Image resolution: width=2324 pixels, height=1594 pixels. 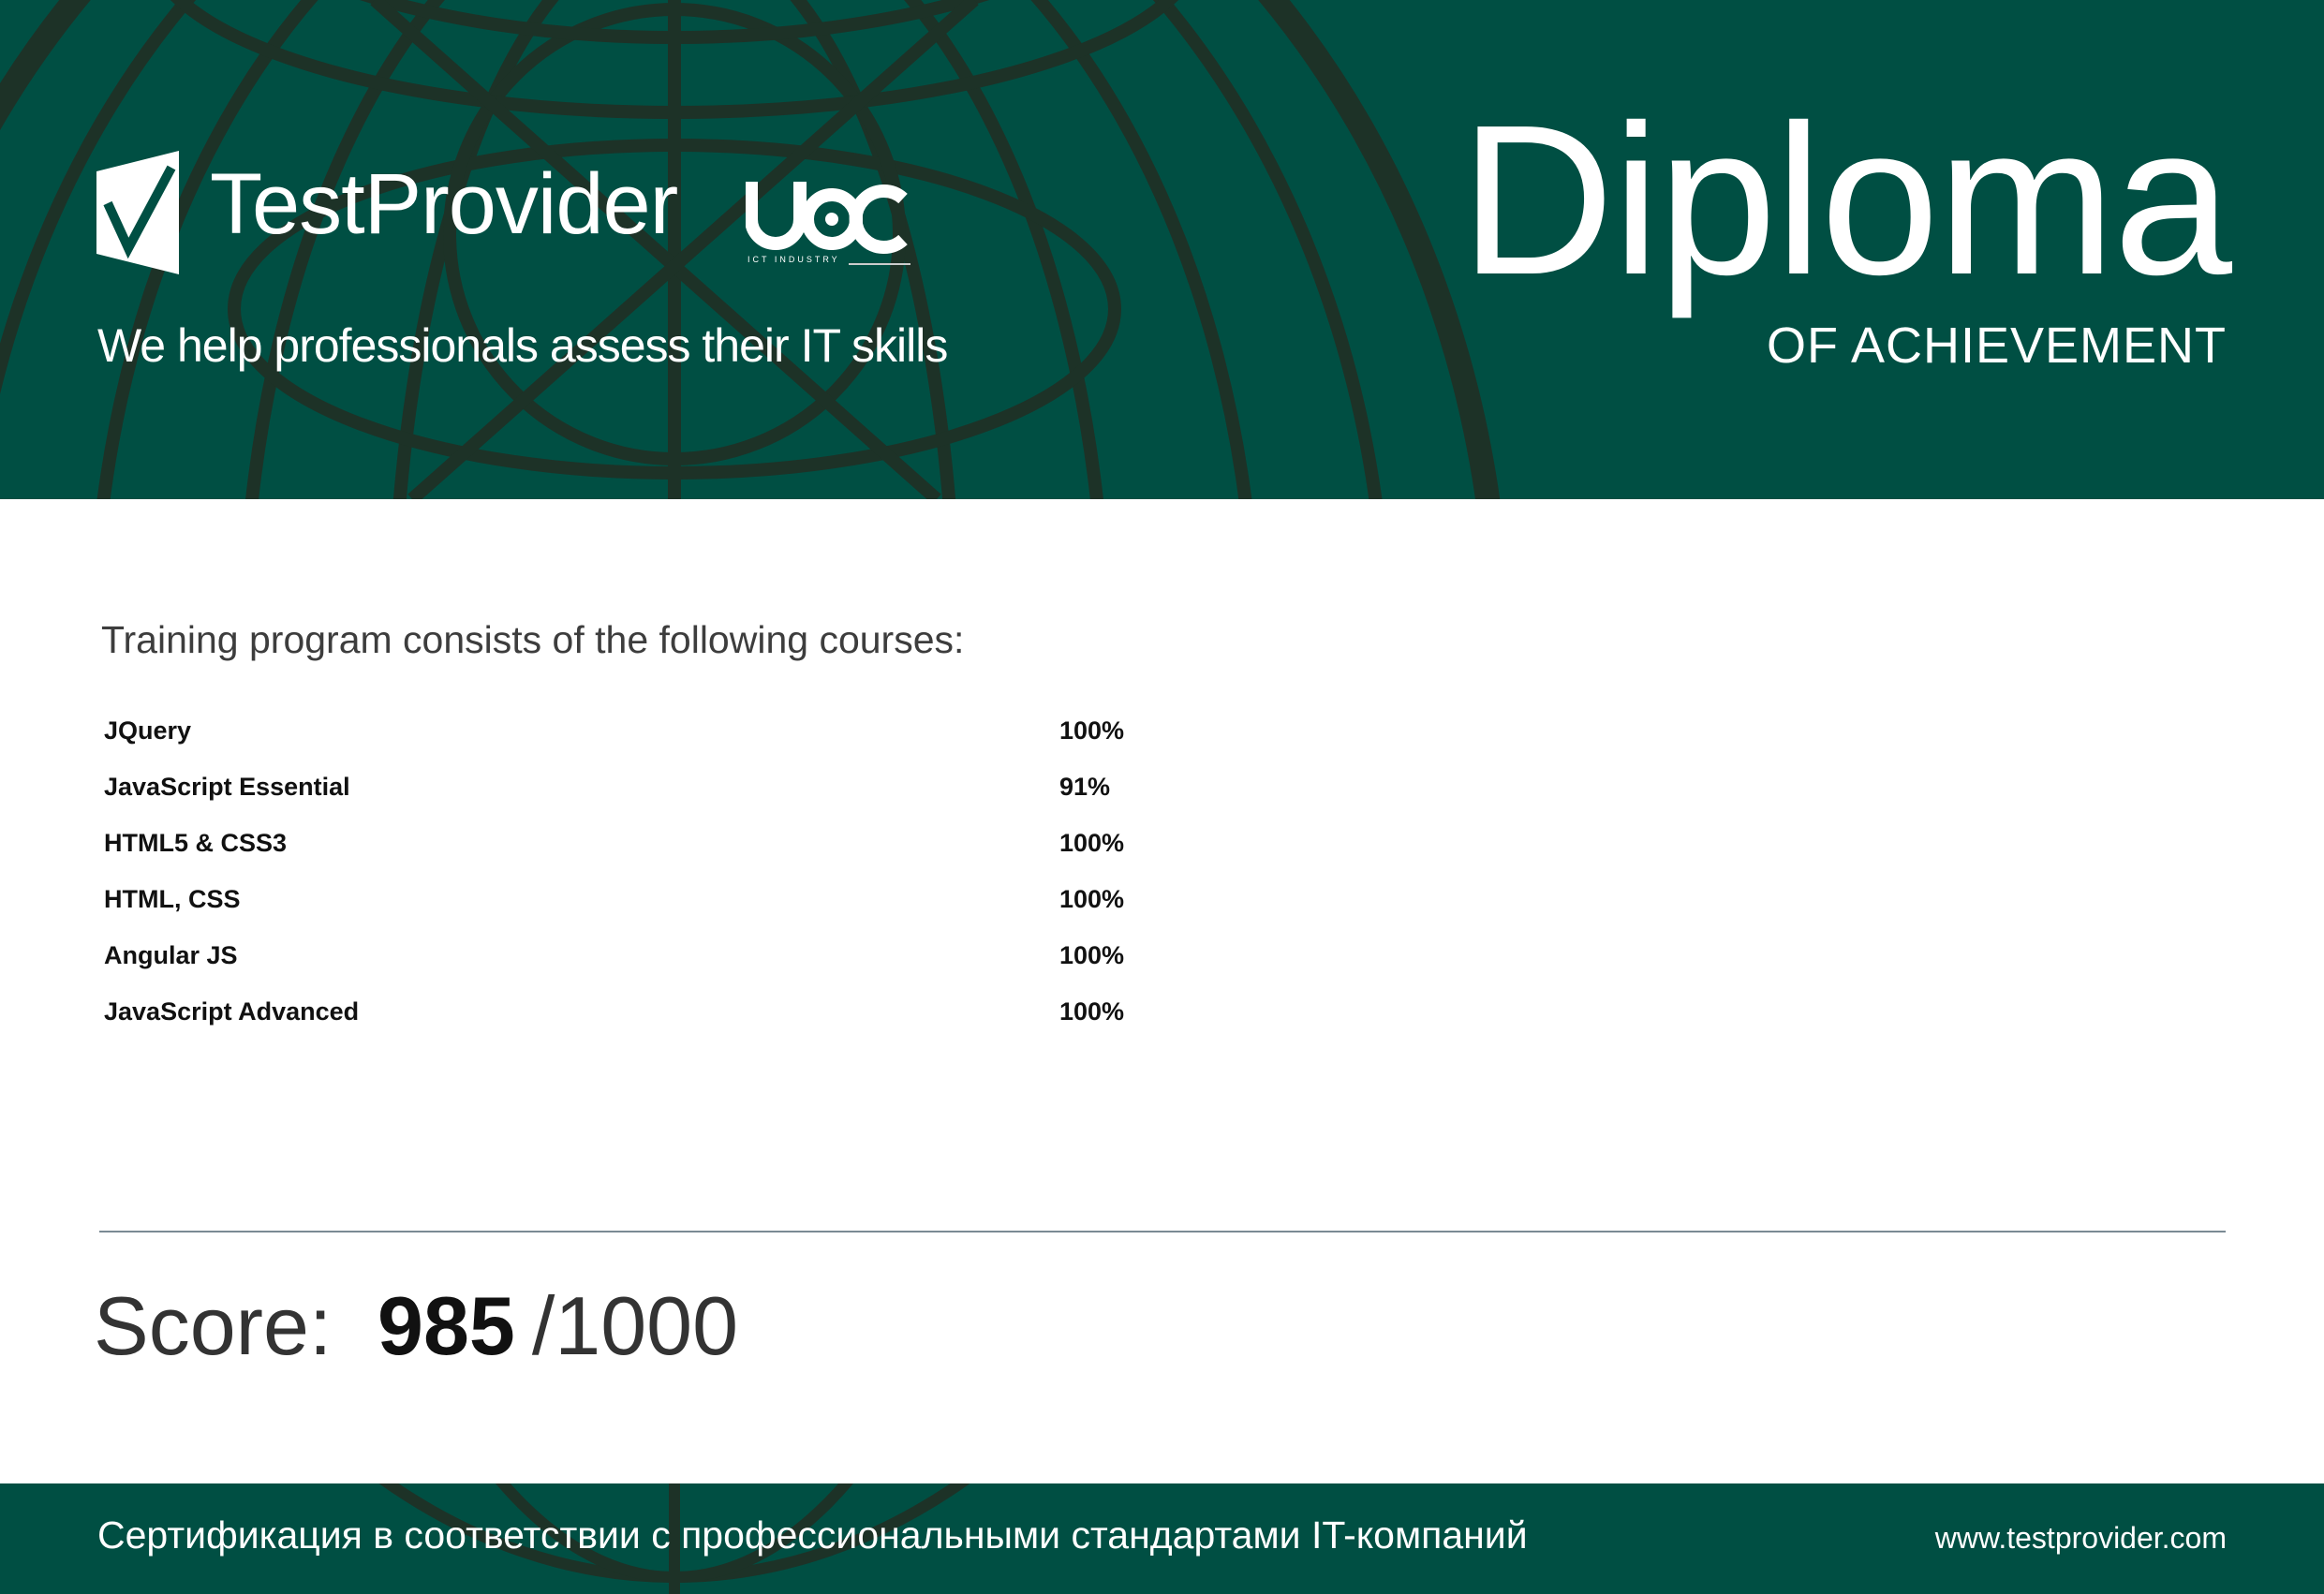 I want to click on course-row: JavaScript Advanced 100%, so click(x=666, y=1011).